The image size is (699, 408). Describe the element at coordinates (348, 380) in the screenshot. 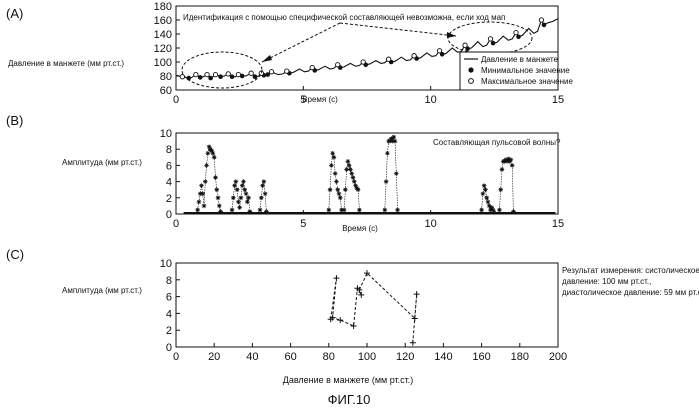

I see `panel-c-xlabel: Давление в манжете (мм рт.ст.)` at that location.